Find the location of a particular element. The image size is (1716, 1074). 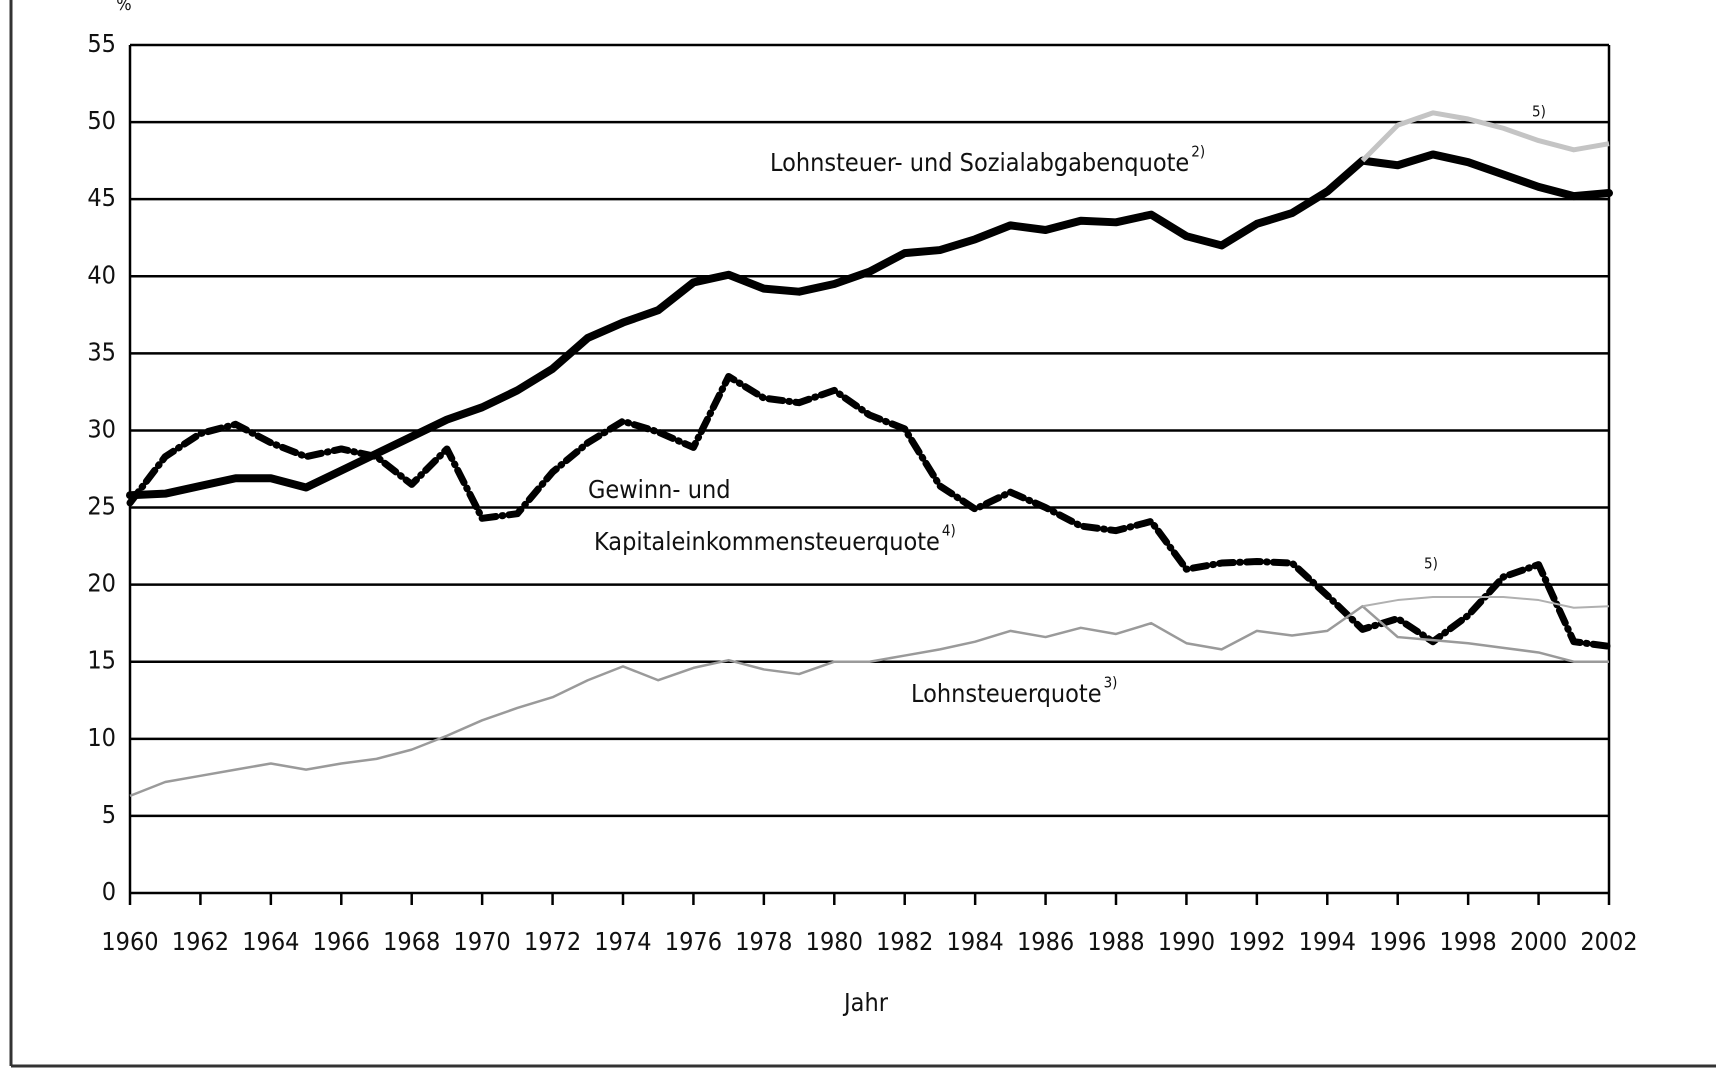

x-tick-label: 2002 is located at coordinates (1608, 941).